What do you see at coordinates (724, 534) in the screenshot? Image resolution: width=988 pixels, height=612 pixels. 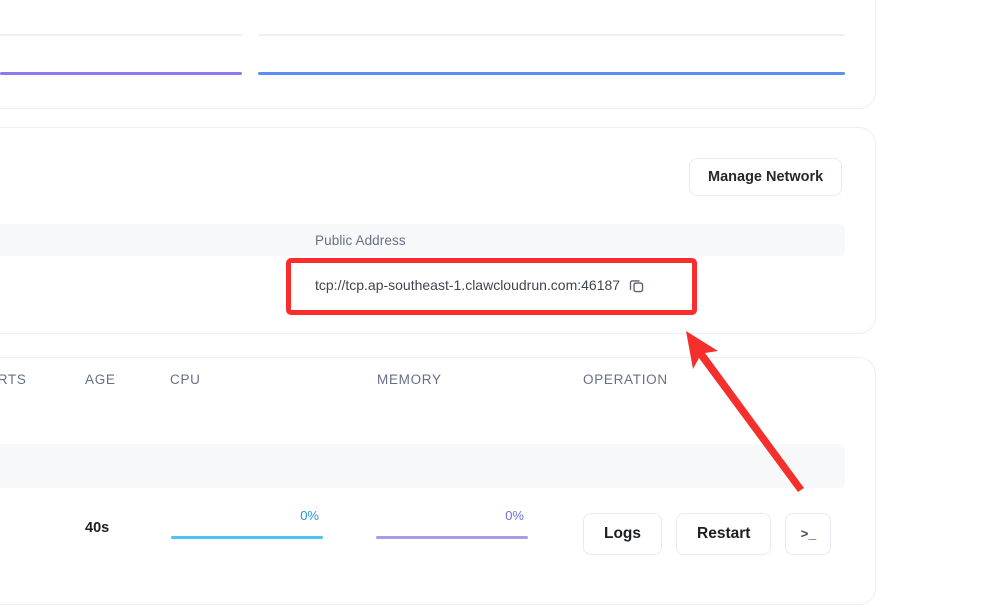 I see `restart-button: Restart` at bounding box center [724, 534].